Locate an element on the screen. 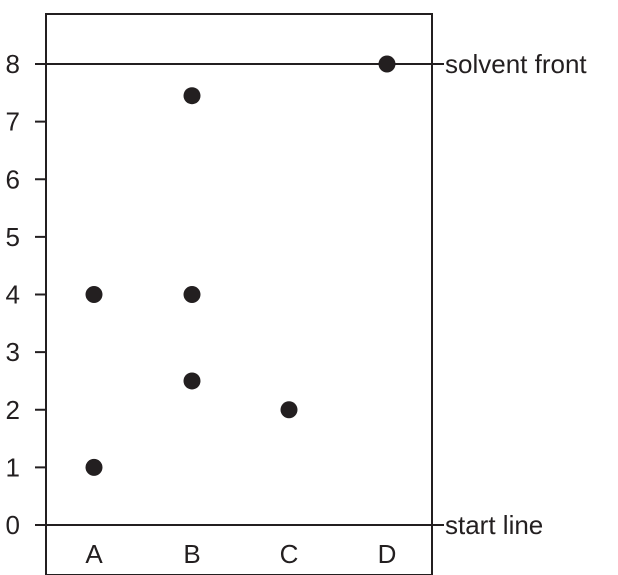 The width and height of the screenshot is (618, 575). y-tick-label: 1 is located at coordinates (13, 467).